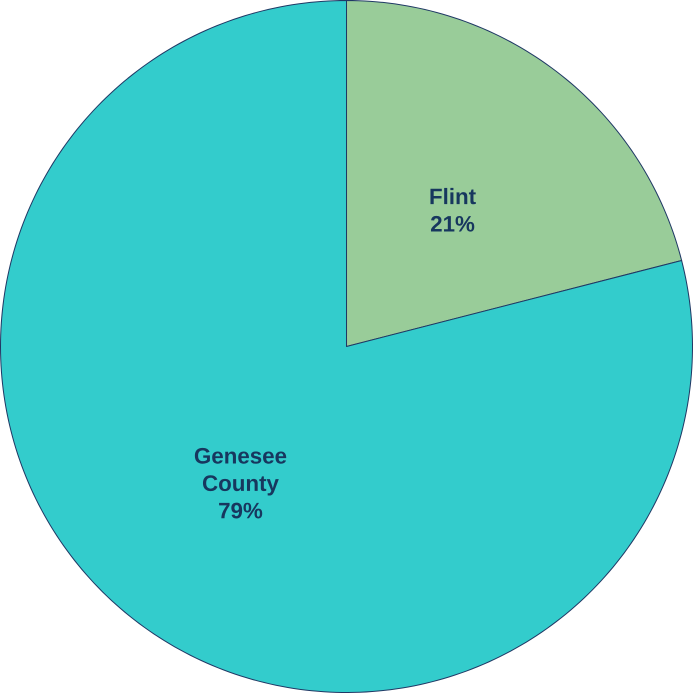 The width and height of the screenshot is (693, 693). What do you see at coordinates (453, 196) in the screenshot?
I see `slice-label: Flint` at bounding box center [453, 196].